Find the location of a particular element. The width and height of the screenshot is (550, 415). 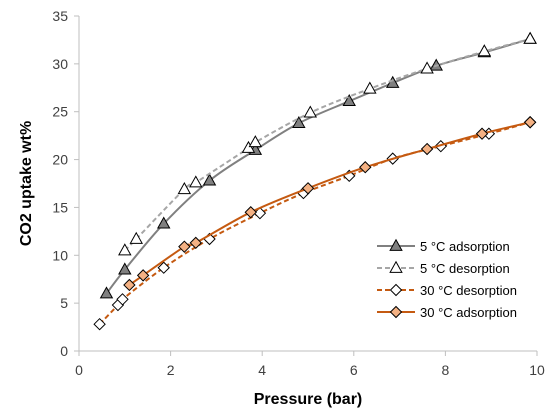

x-tick-label: 10 is located at coordinates (537, 370).